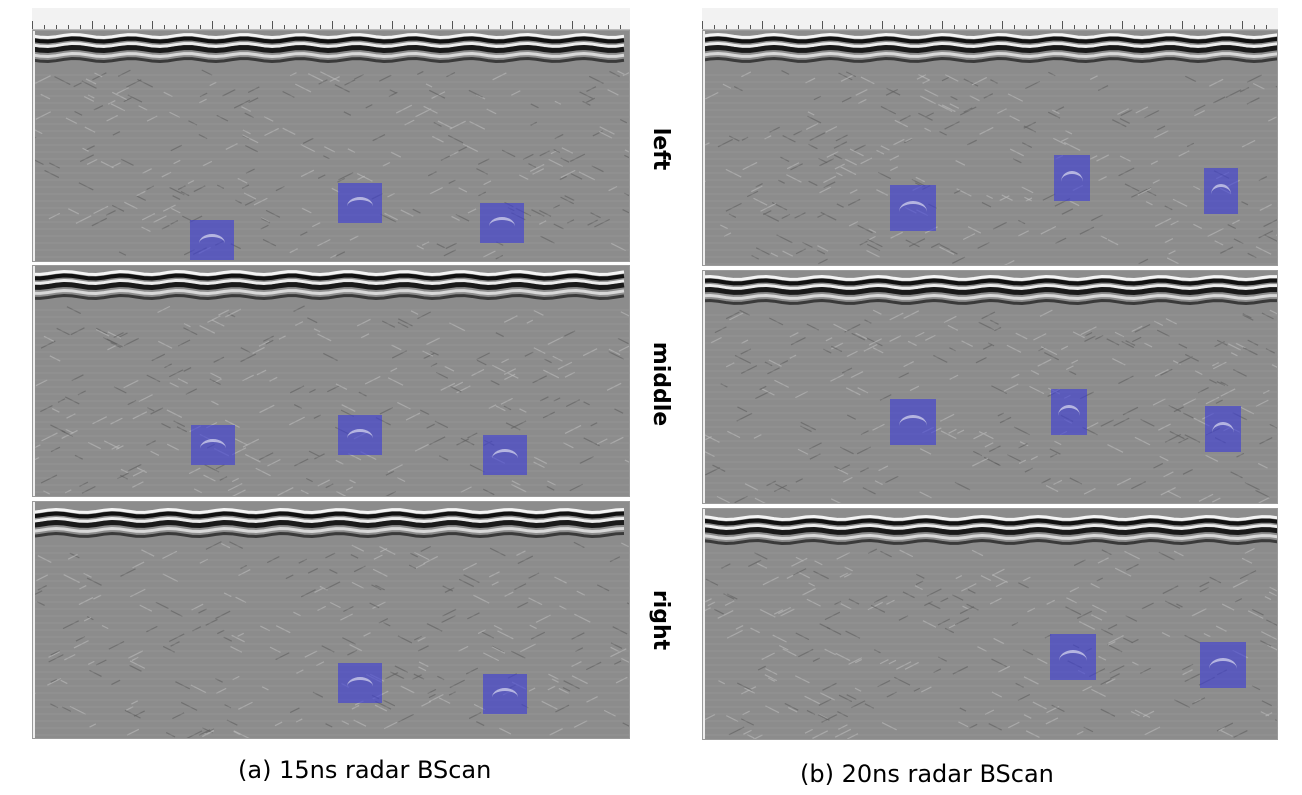  Describe the element at coordinates (927, 774) in the screenshot. I see `caption-b: (b) 20ns radar BScan` at that location.